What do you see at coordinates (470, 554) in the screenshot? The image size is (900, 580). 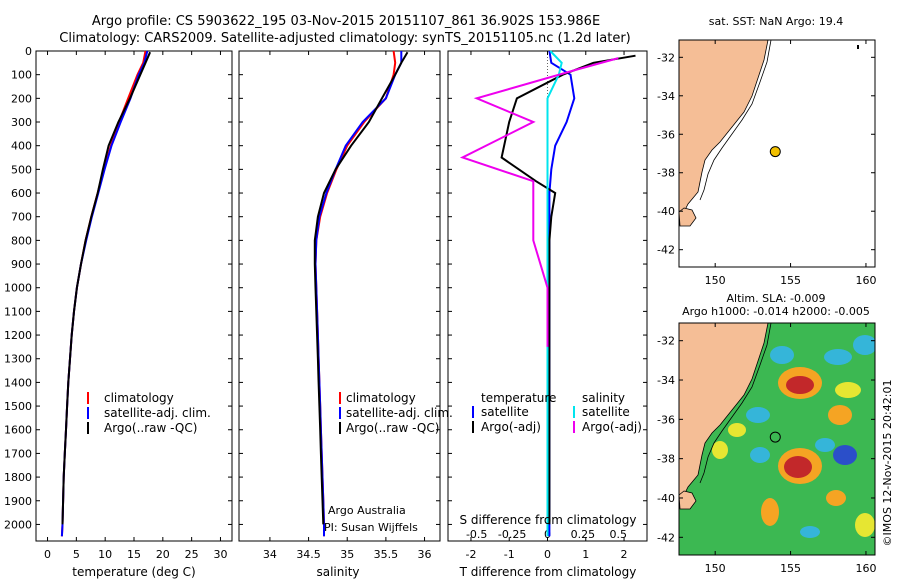 I see `x-tick-label: -2` at bounding box center [470, 554].